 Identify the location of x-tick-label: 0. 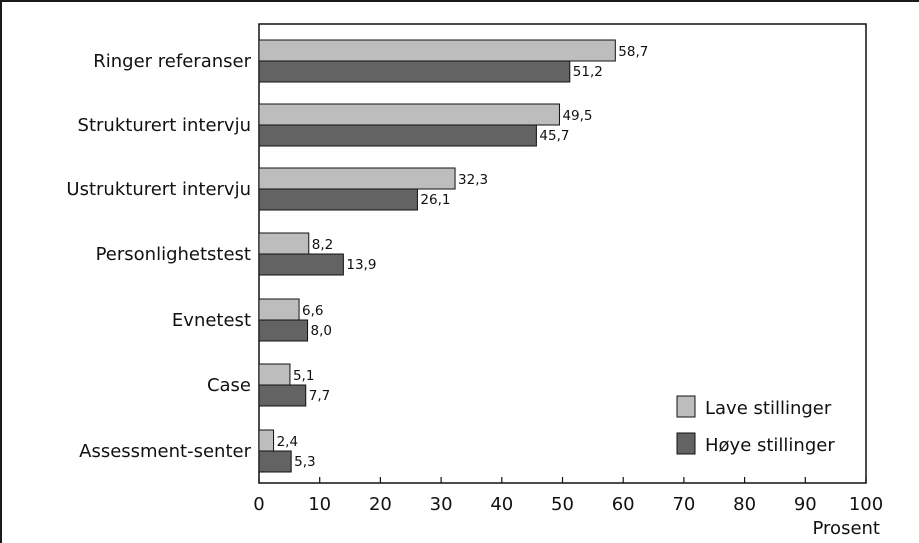
(258, 504).